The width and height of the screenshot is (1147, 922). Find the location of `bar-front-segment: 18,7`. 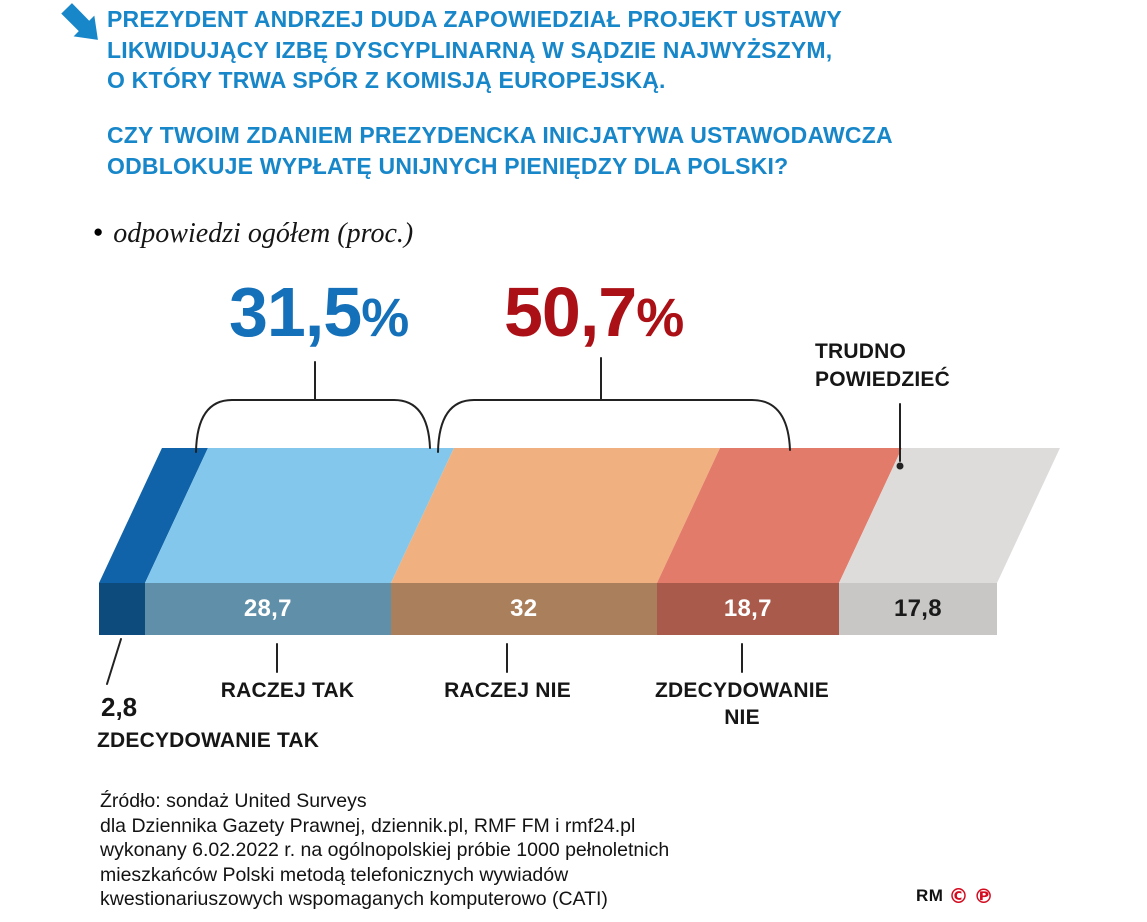

bar-front-segment: 18,7 is located at coordinates (747, 609).